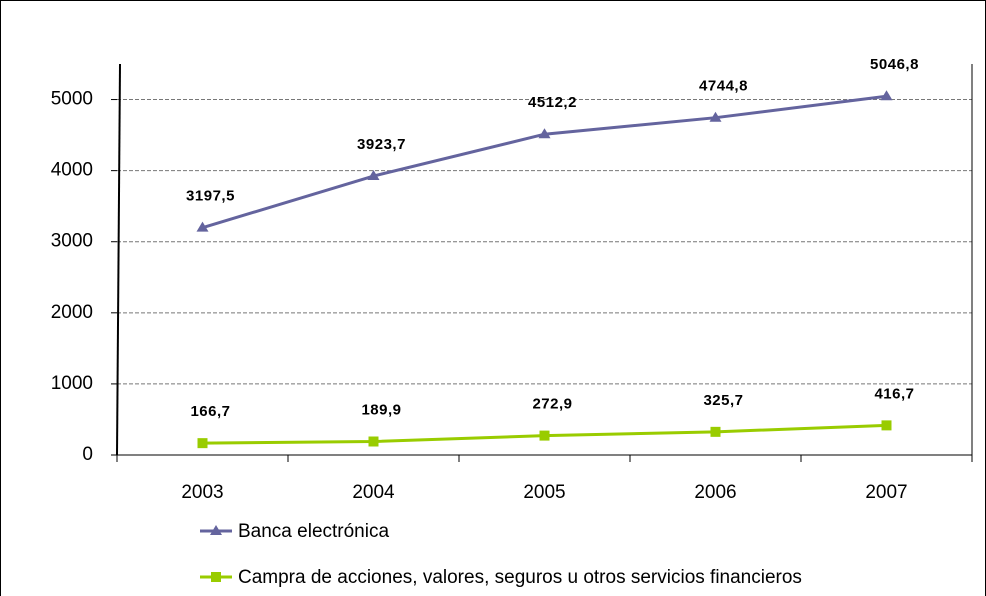 The image size is (986, 596). What do you see at coordinates (87, 454) in the screenshot?
I see `y-tick-label: 0` at bounding box center [87, 454].